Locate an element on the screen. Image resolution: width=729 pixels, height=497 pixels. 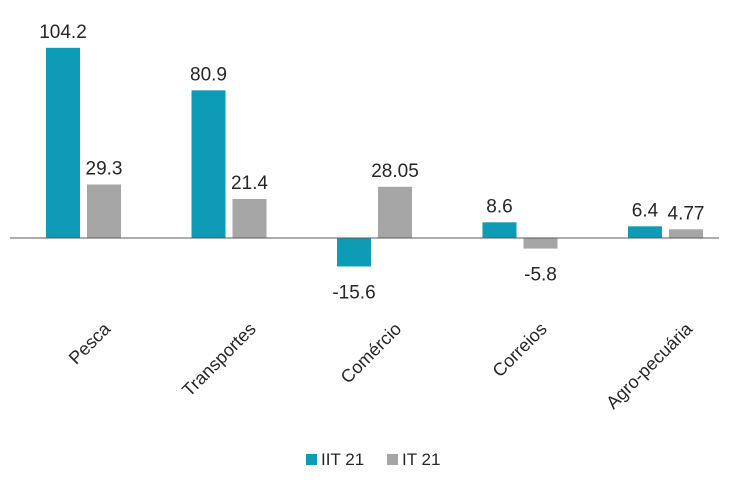
category-label: Comércio is located at coordinates (371, 353).